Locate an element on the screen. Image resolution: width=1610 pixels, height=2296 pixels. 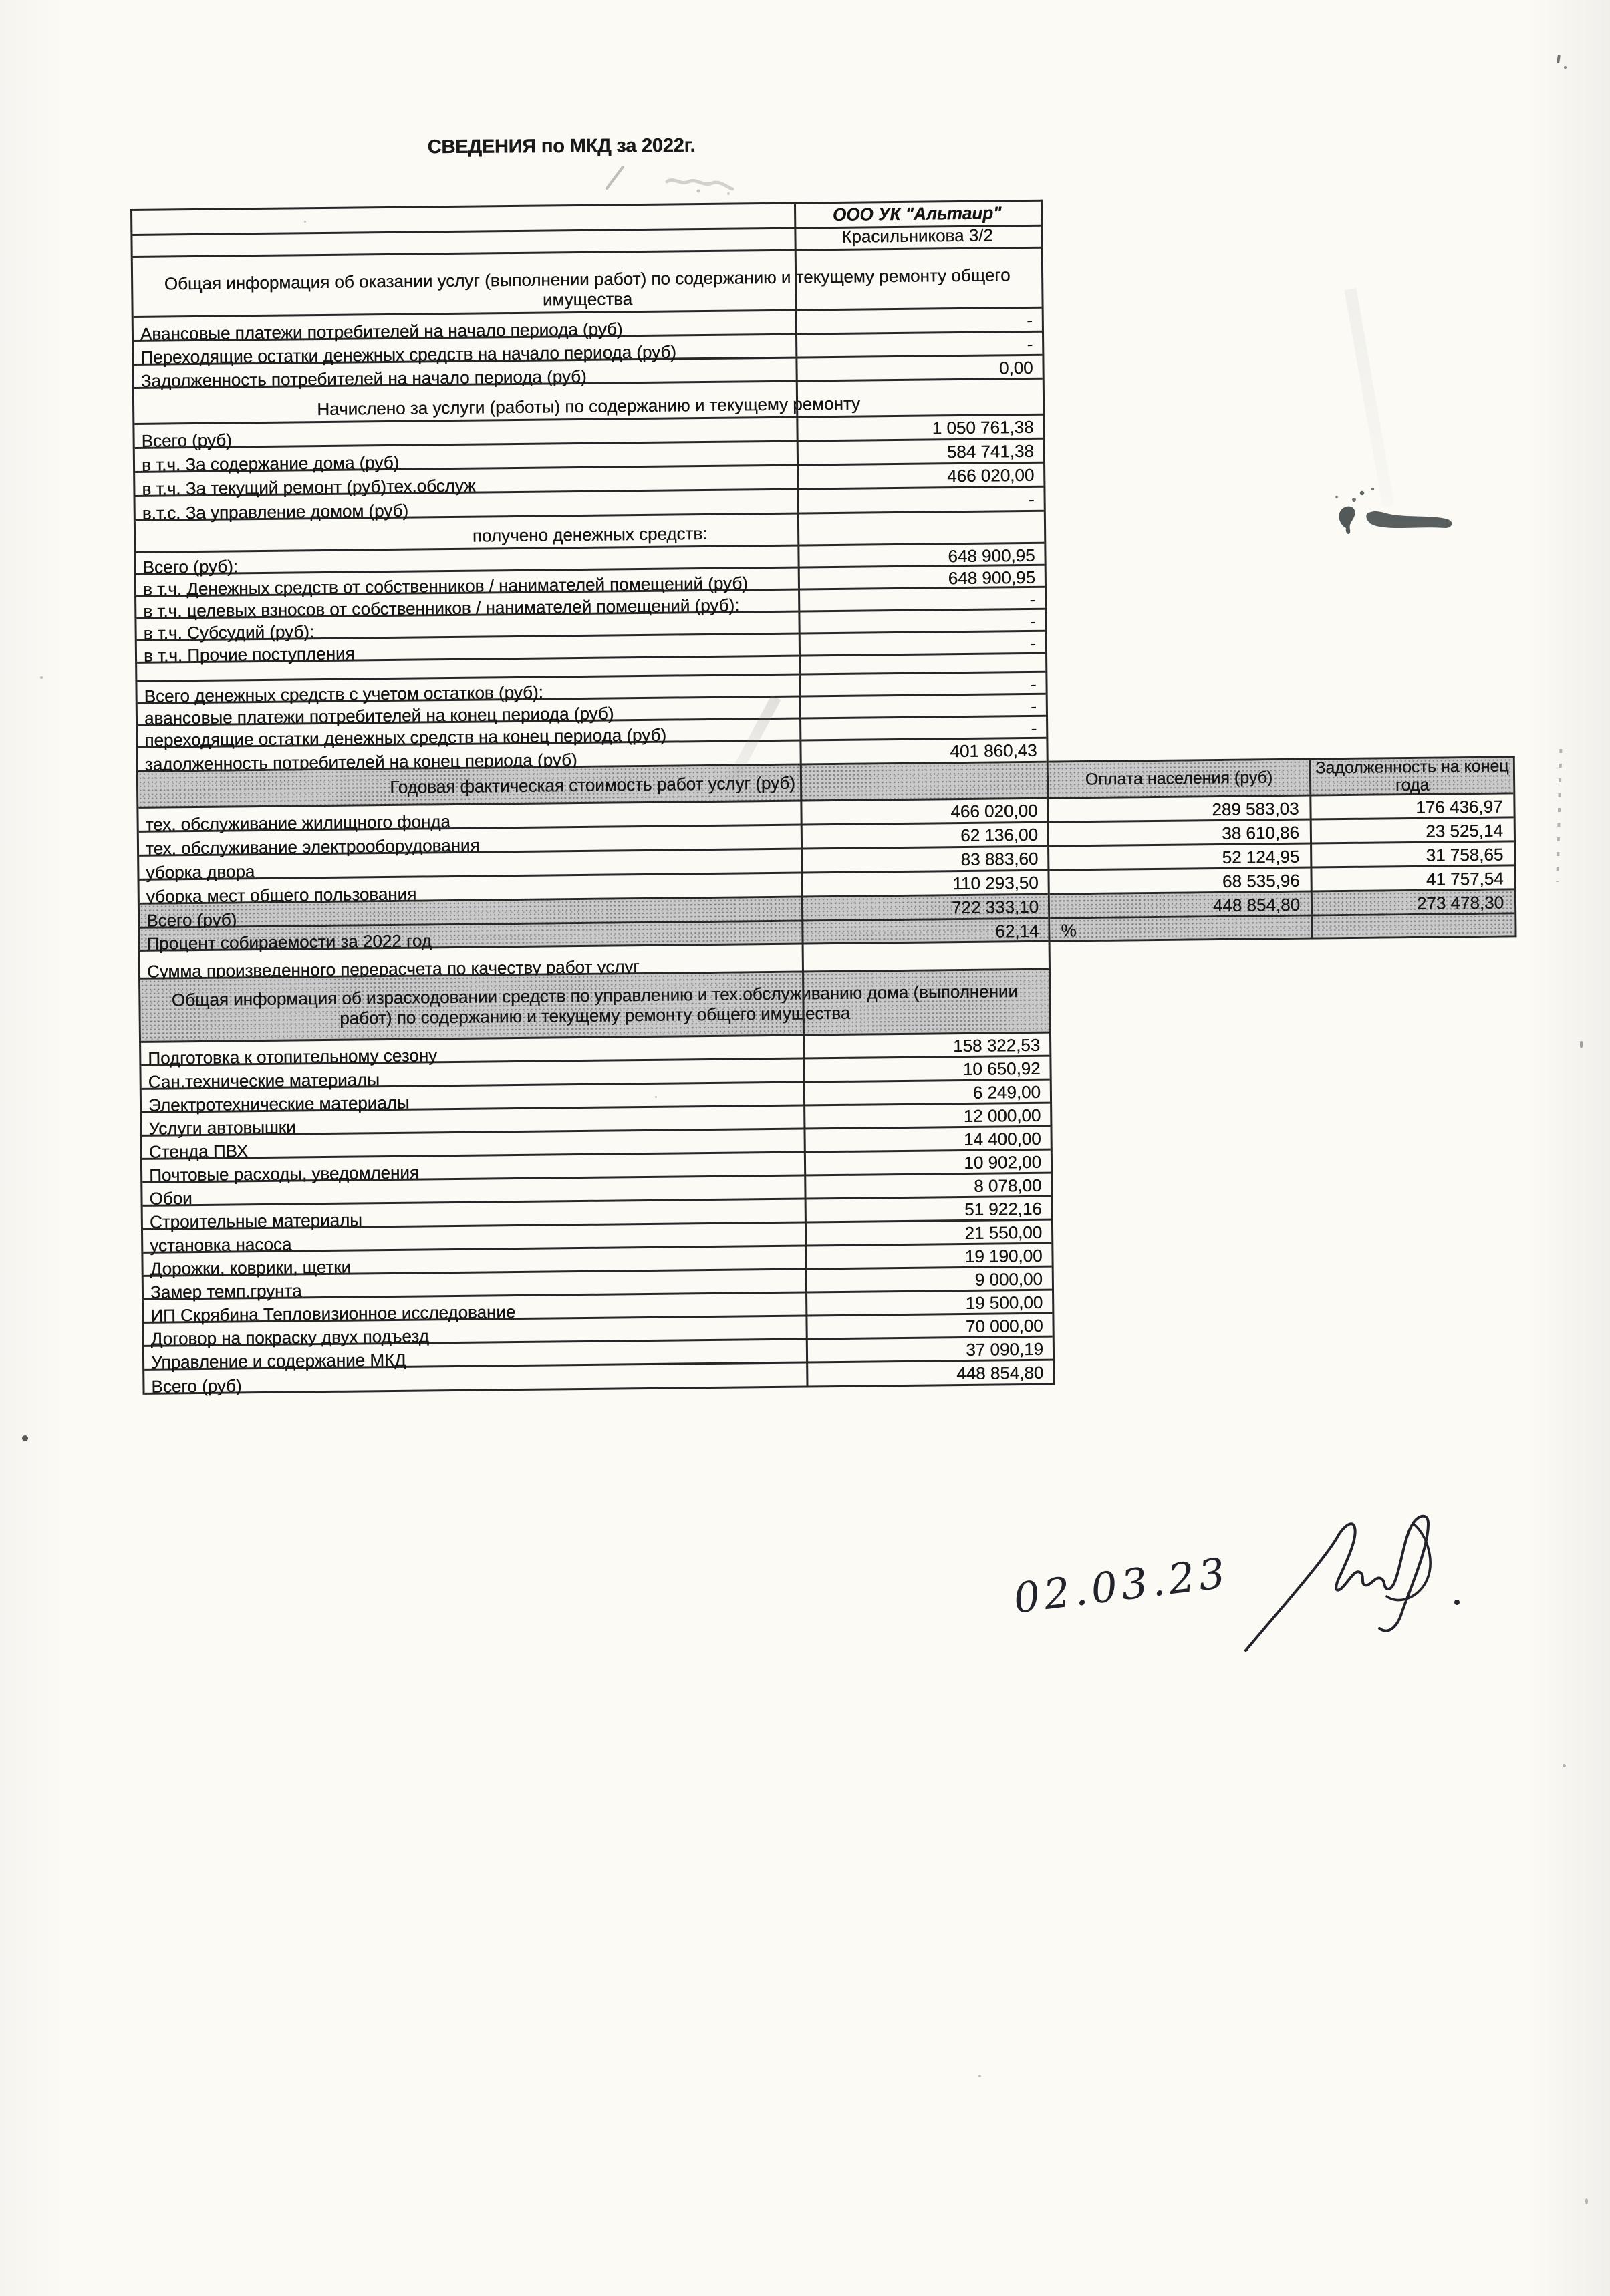
row-value: 401 860,43 is located at coordinates (993, 751).